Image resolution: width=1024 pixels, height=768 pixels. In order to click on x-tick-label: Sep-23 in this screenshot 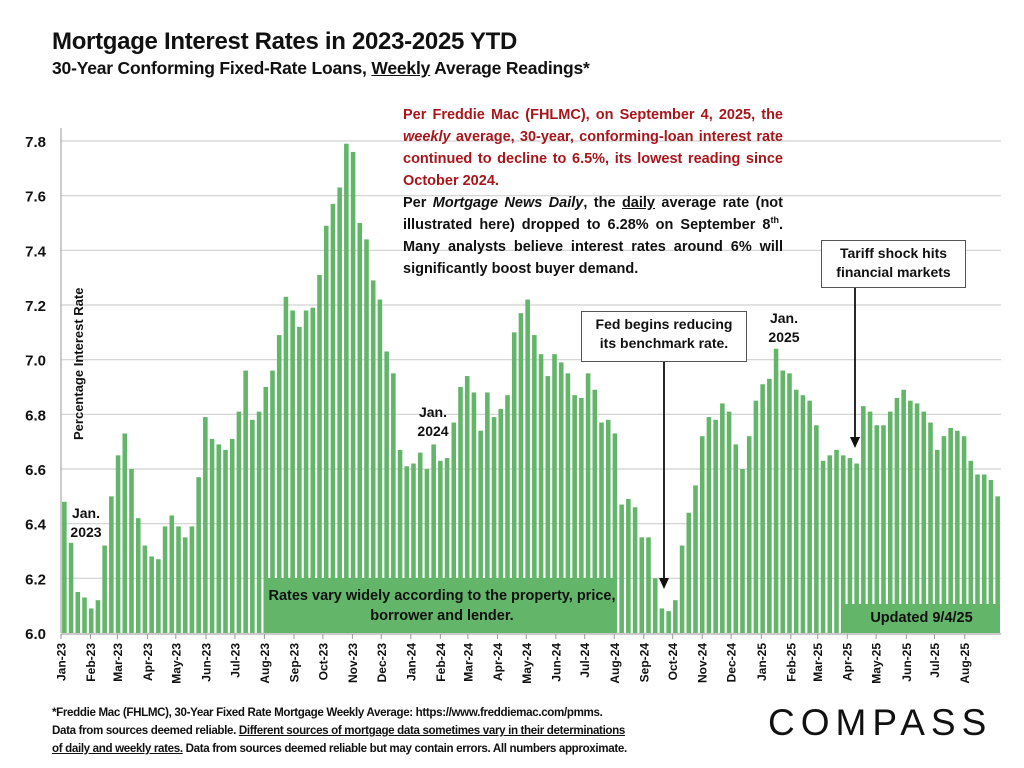, I will do `click(294, 663)`.